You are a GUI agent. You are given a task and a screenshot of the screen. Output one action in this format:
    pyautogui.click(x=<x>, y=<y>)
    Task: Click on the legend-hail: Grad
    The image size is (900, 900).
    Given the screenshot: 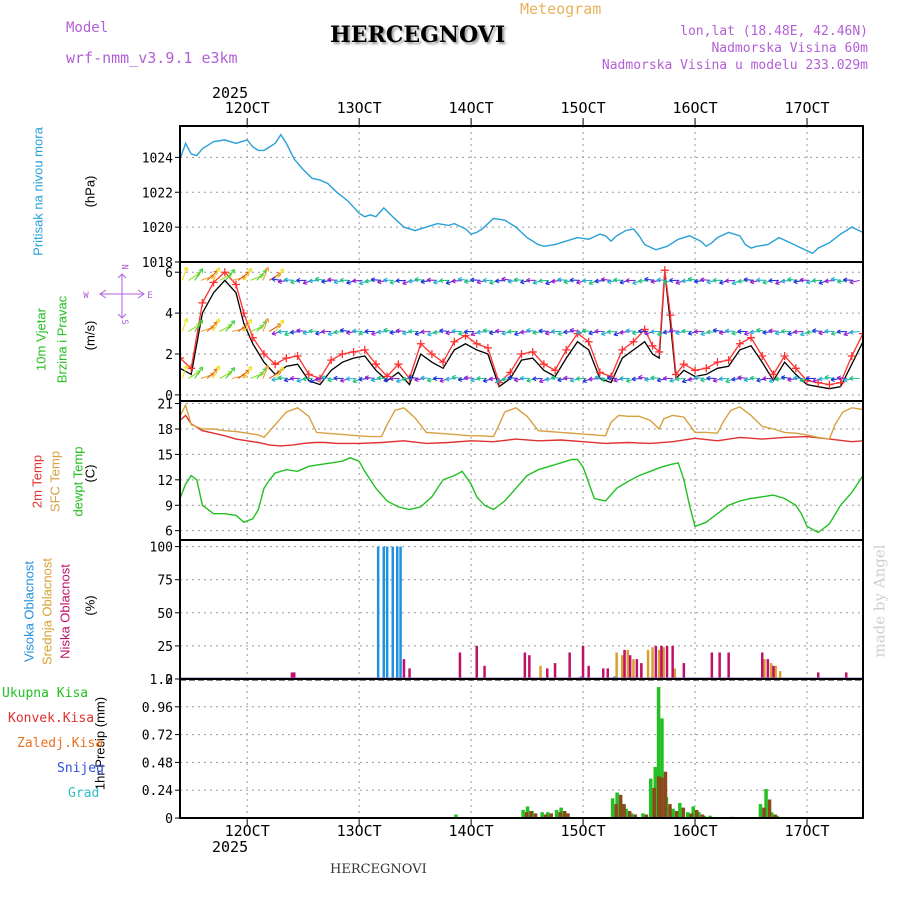 What is the action you would take?
    pyautogui.click(x=84, y=793)
    